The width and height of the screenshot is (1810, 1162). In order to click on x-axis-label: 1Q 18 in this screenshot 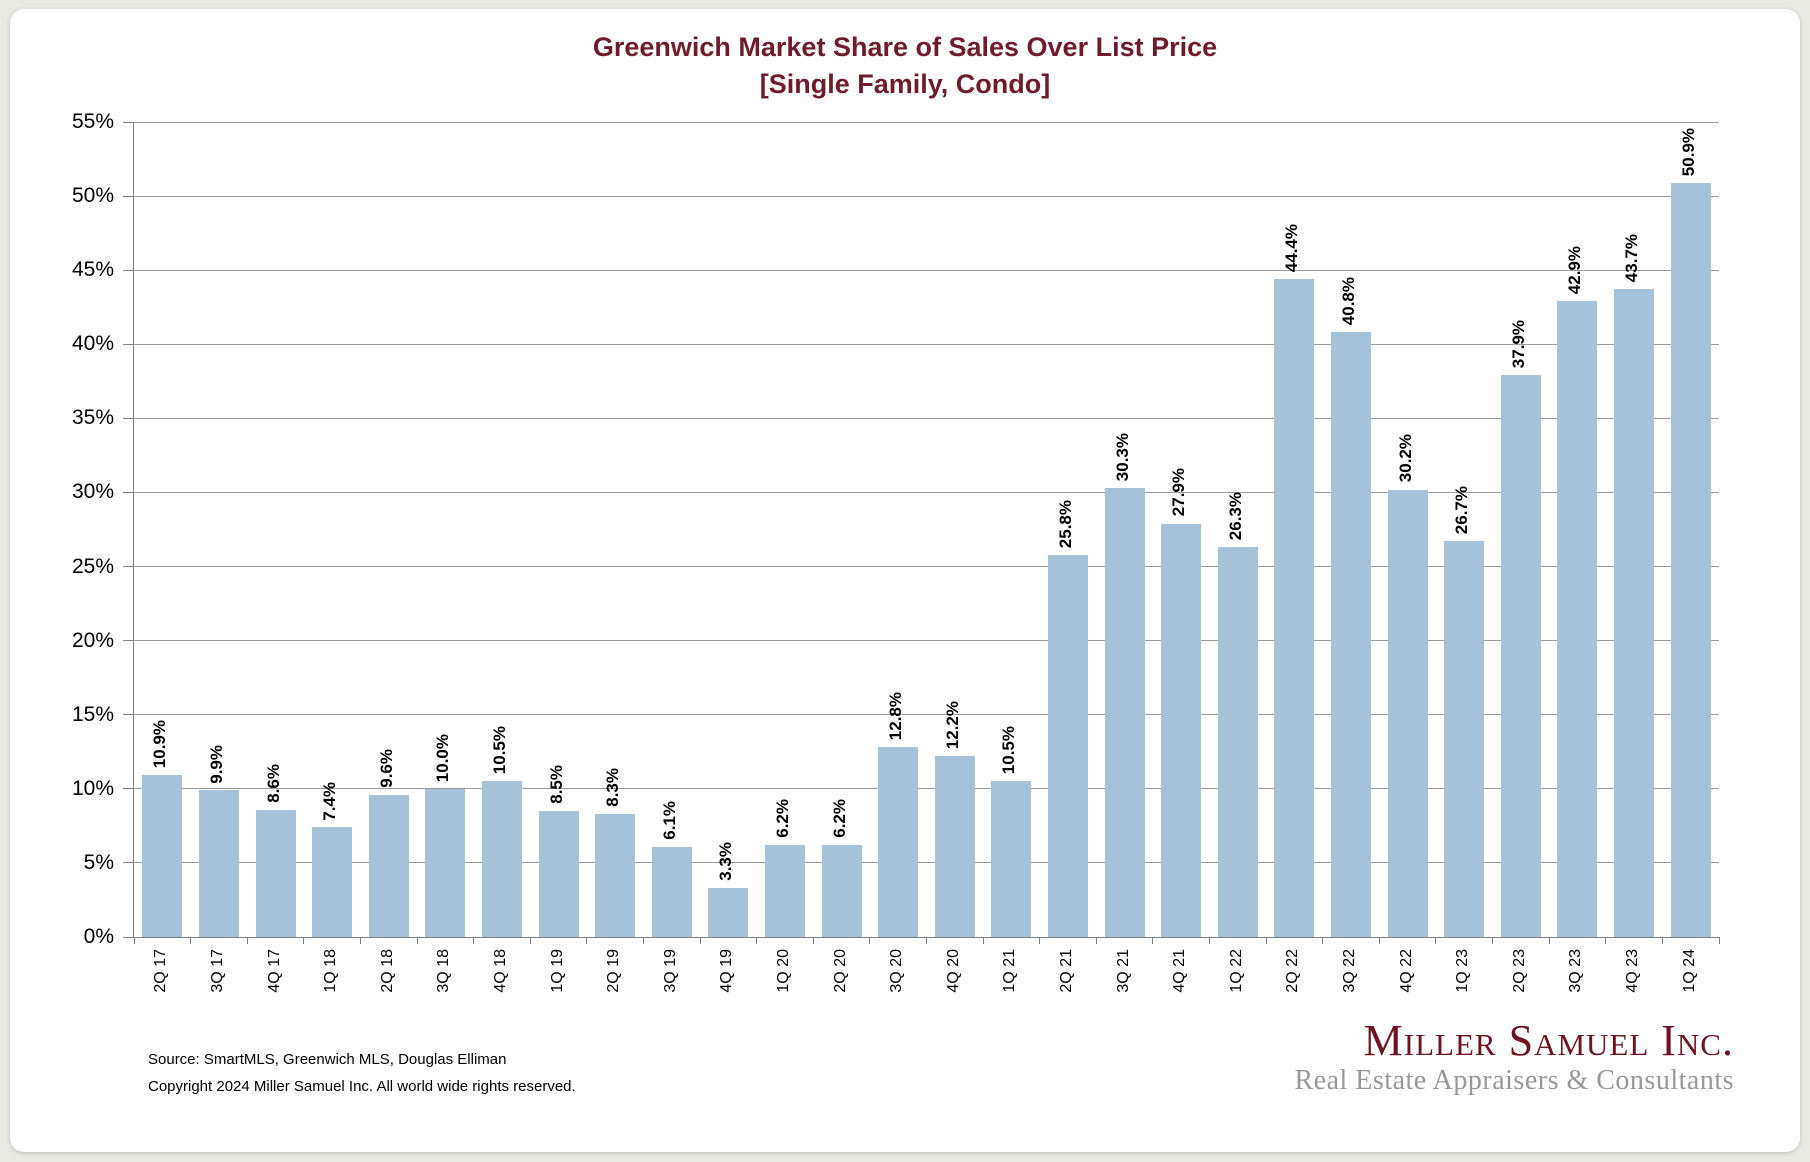, I will do `click(331, 971)`.